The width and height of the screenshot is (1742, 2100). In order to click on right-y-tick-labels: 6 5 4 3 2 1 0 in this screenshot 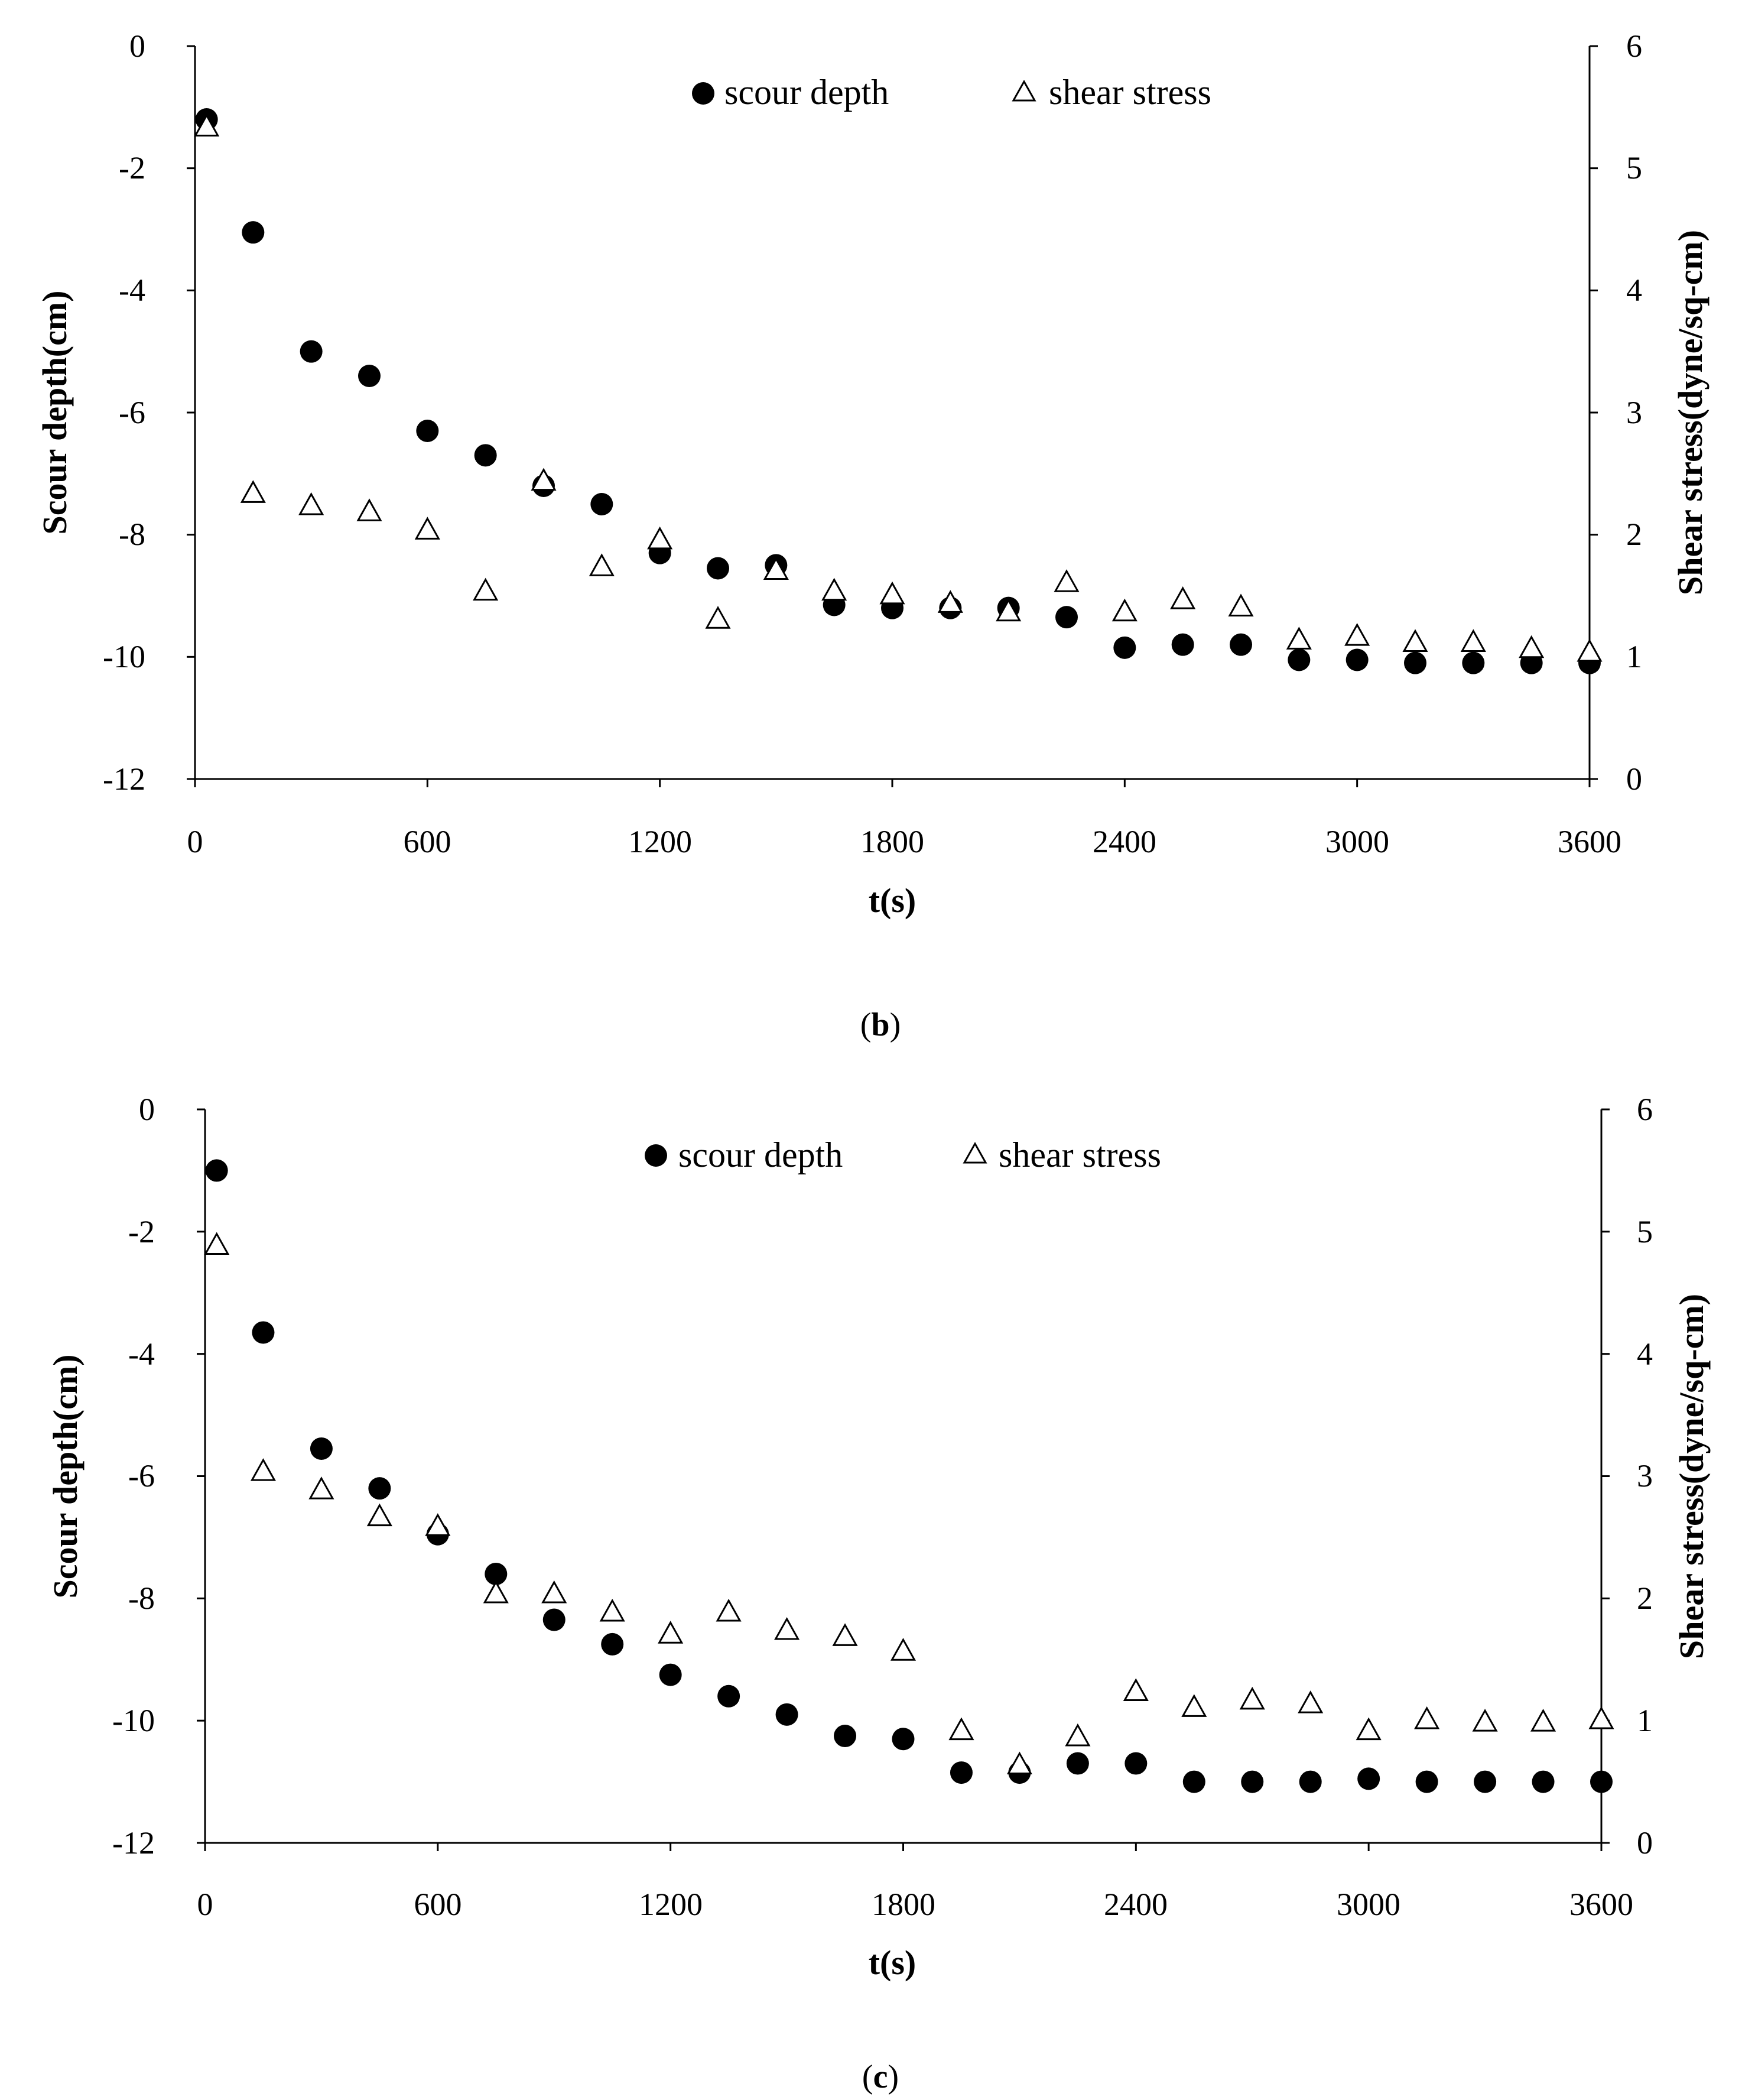, I will do `click(1634, 412)`.